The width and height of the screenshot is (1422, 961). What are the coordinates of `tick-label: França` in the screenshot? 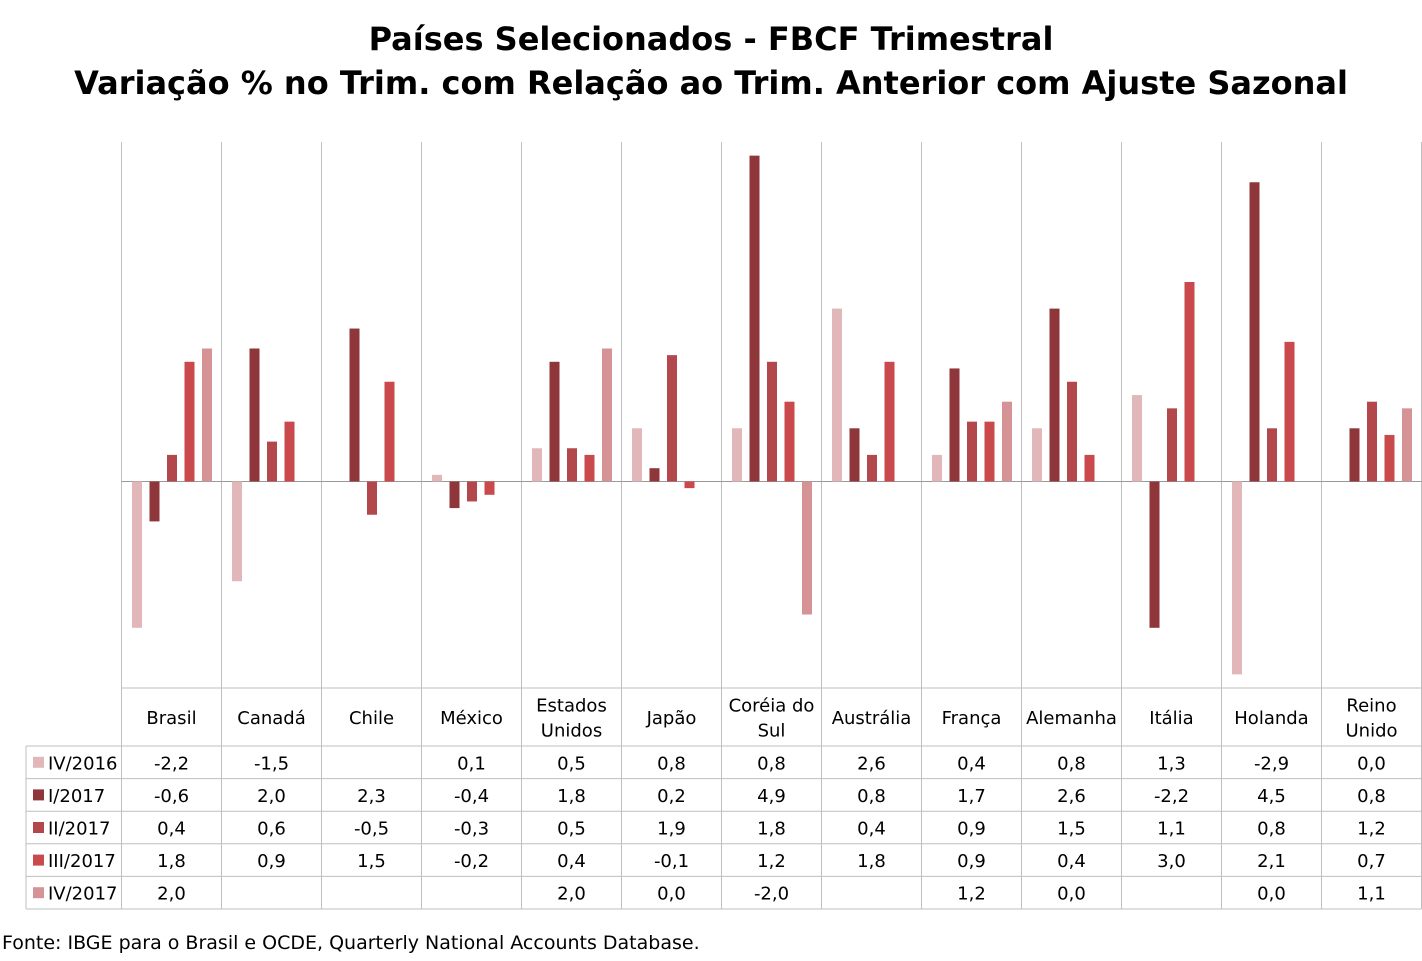 It's located at (972, 718).